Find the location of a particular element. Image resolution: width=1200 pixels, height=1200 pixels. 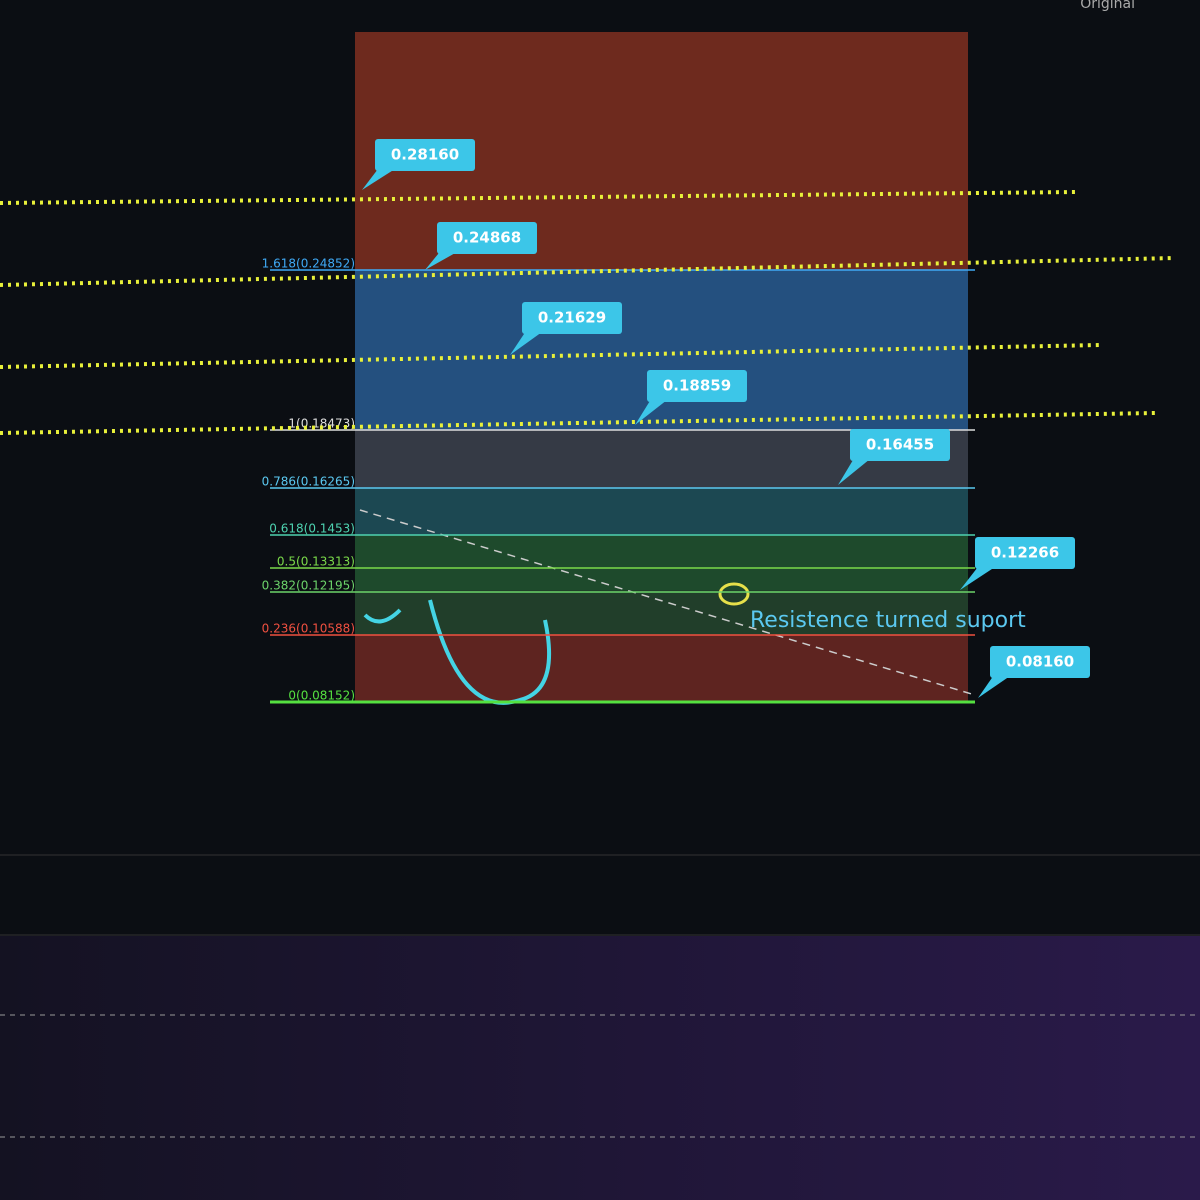

price-label: 0.28160 is located at coordinates (425, 155).